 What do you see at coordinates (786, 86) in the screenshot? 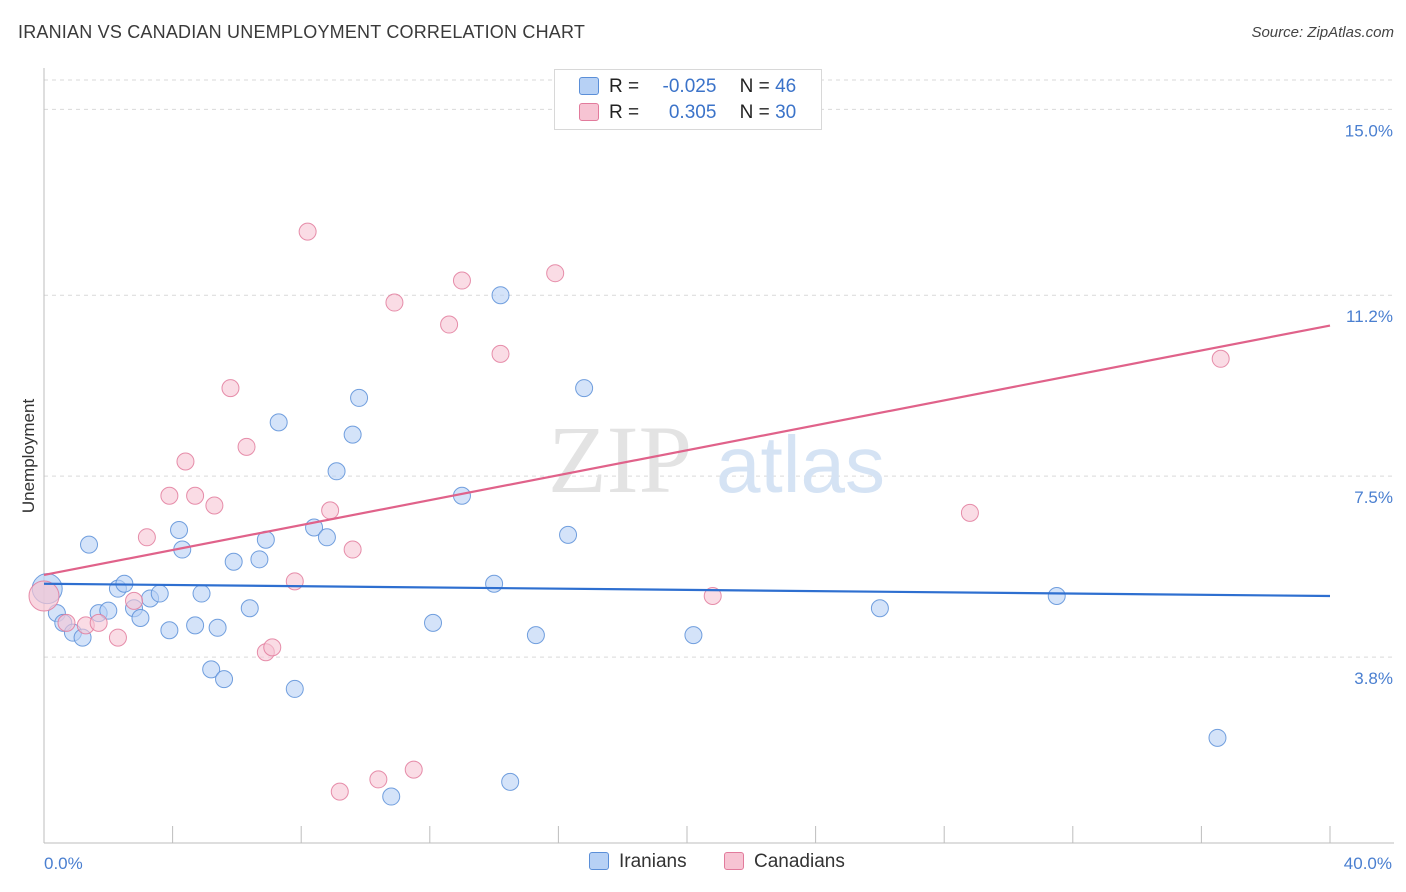
I see `legend-n-value: 46` at bounding box center [786, 86].